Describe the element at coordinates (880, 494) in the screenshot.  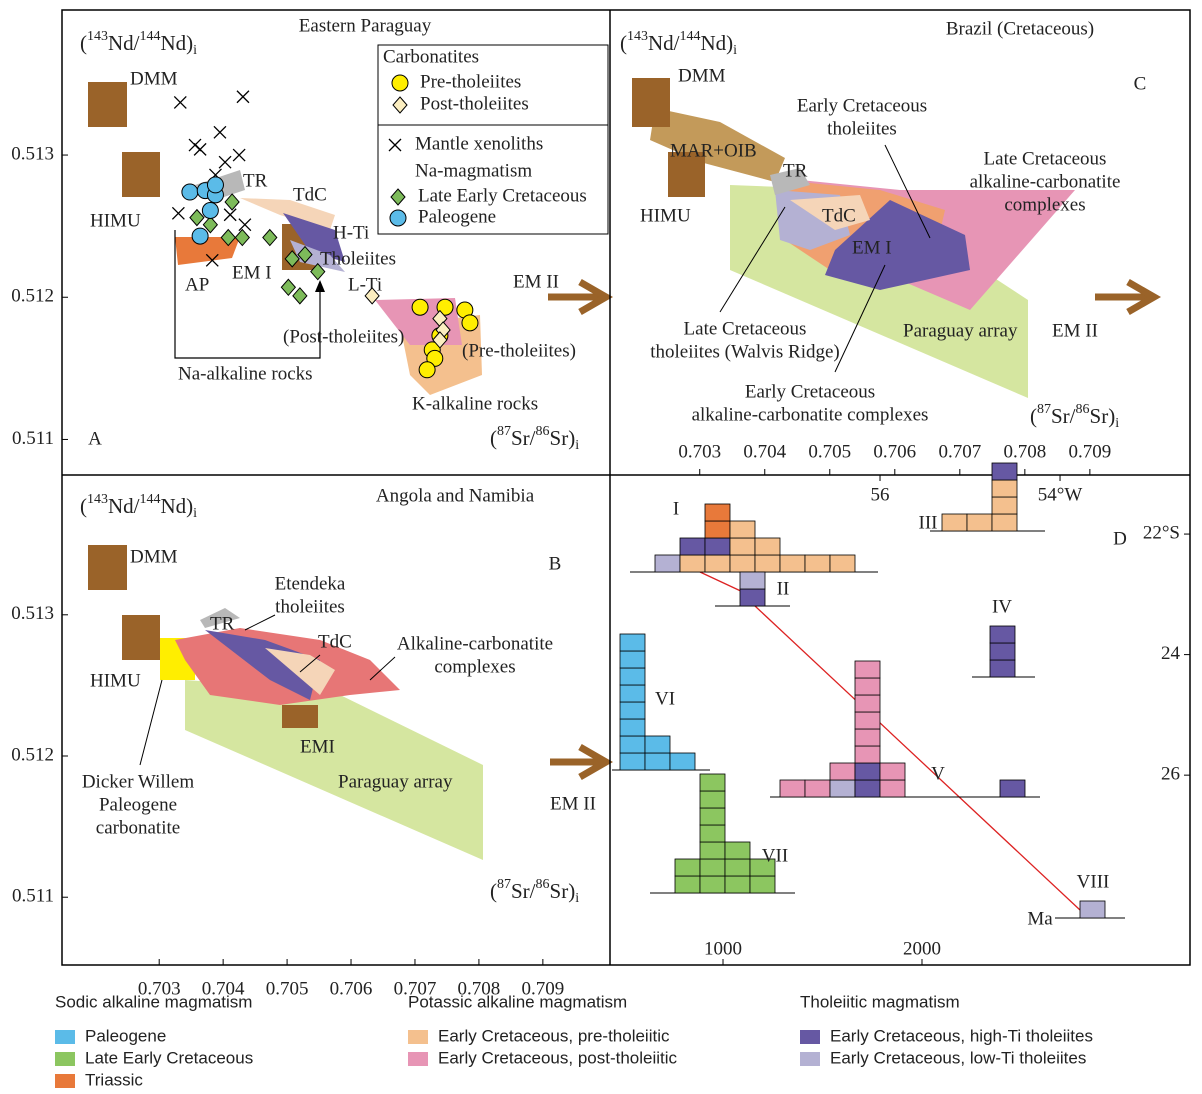
I see `lon-tick-label: 56` at that location.